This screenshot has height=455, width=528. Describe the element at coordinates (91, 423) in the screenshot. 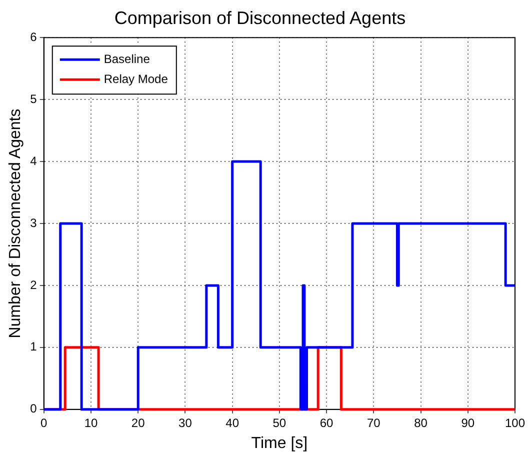

I see `x-tick-label: 10` at that location.